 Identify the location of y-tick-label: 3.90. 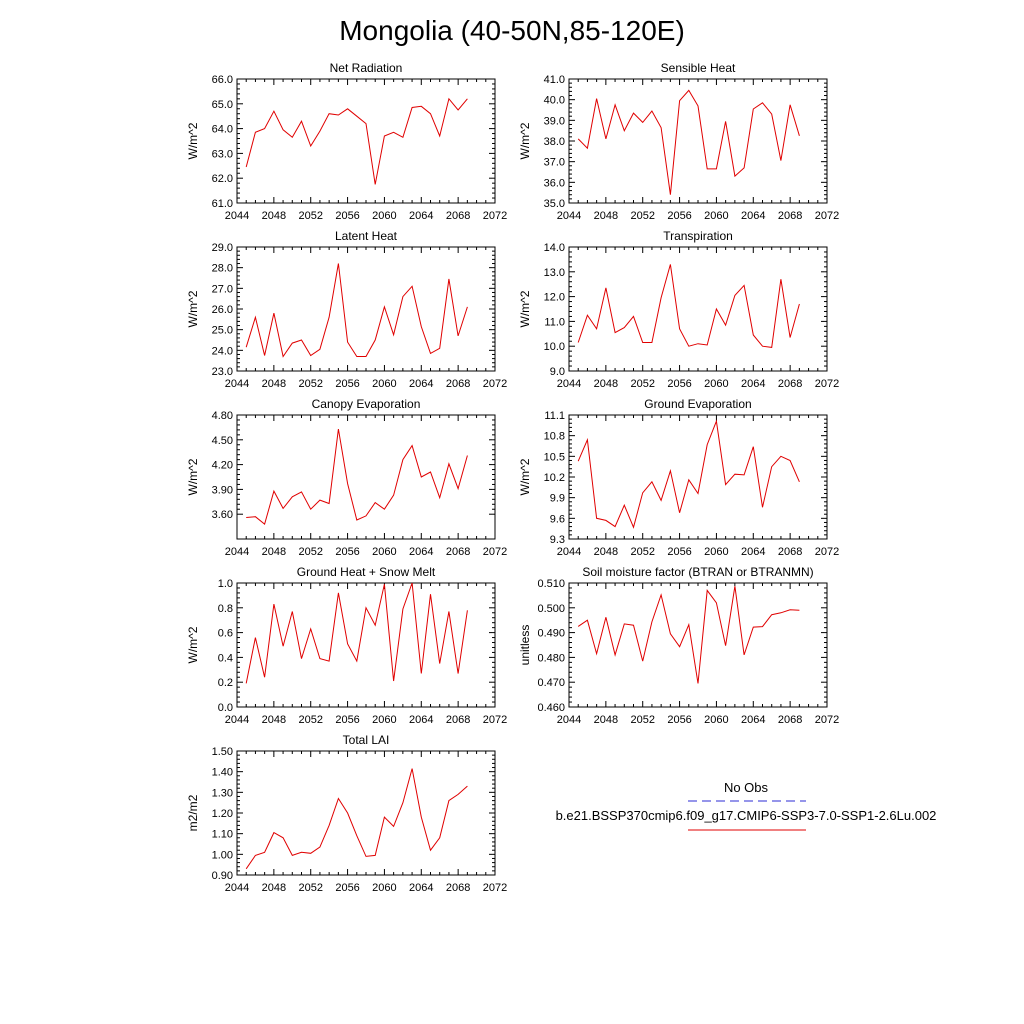
(222, 490).